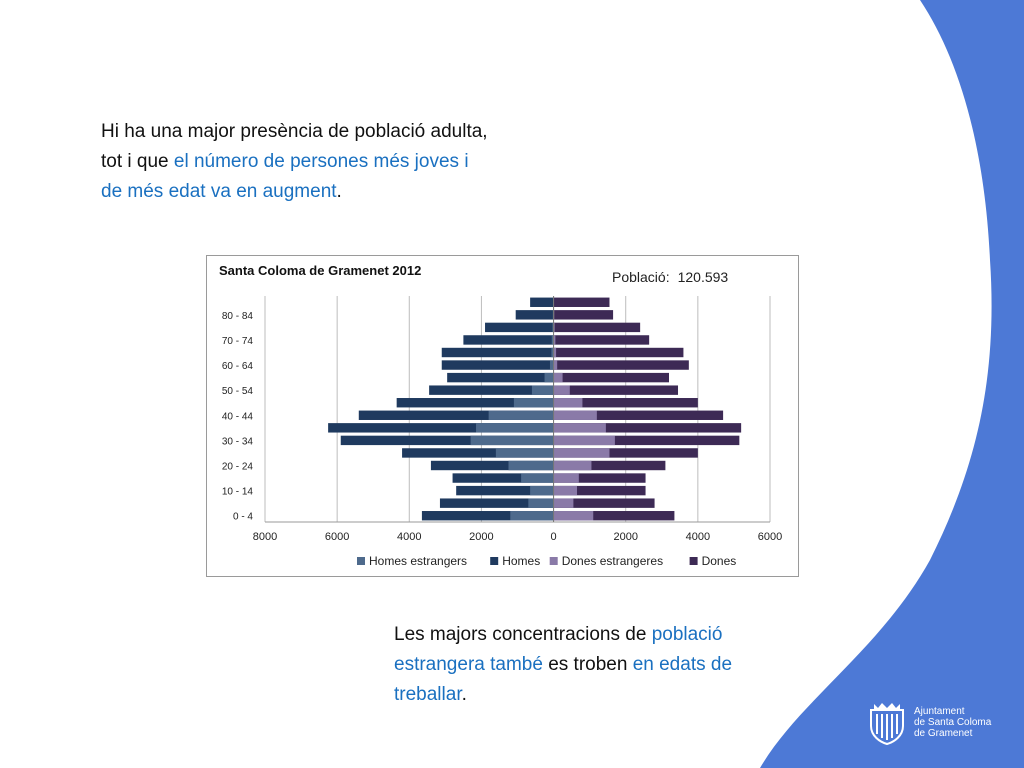 This screenshot has width=1024, height=768. I want to click on y-category-label: 70 - 74, so click(238, 341).